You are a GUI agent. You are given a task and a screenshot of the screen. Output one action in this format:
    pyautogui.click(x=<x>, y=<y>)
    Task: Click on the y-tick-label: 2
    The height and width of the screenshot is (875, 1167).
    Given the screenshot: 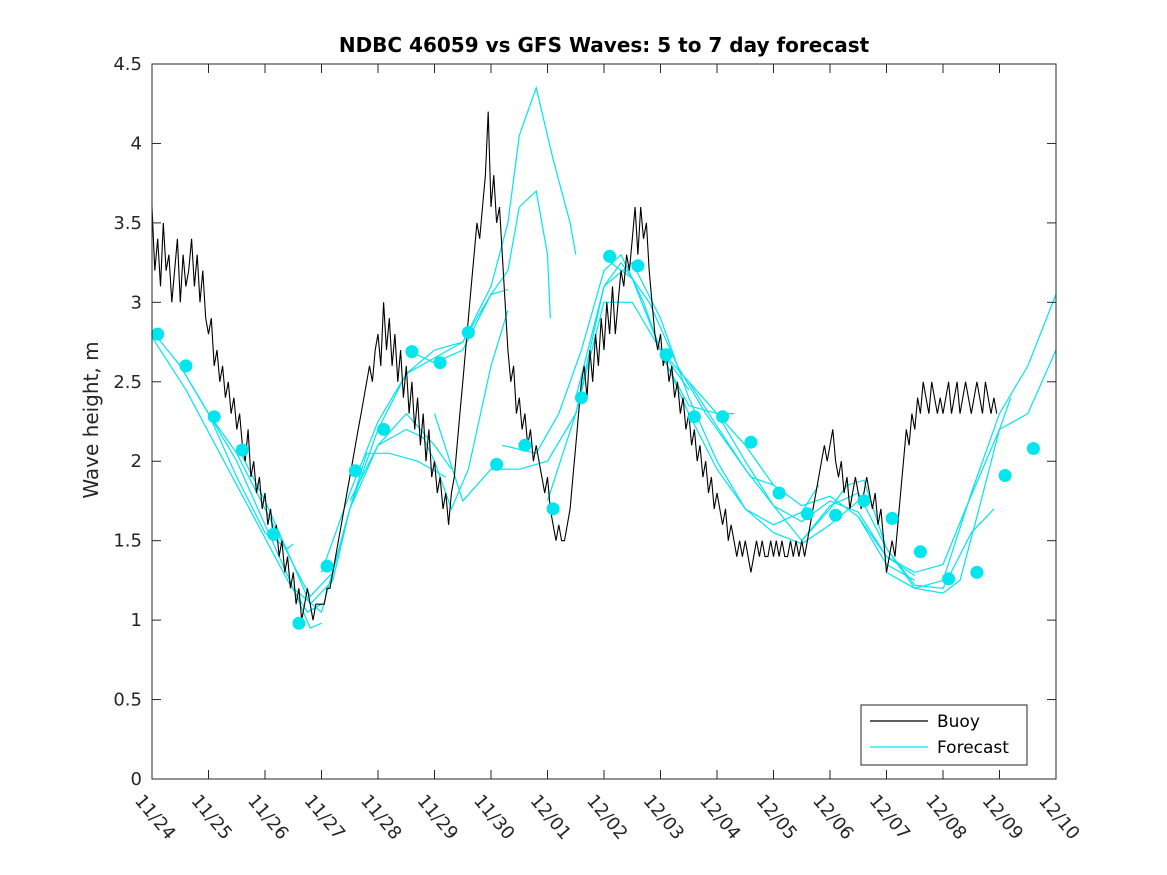 What is the action you would take?
    pyautogui.click(x=136, y=461)
    